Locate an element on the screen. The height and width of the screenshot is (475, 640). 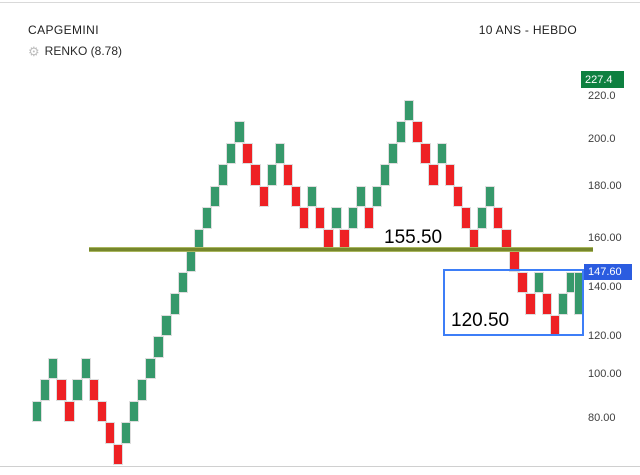
price-tick: 80.00 is located at coordinates (602, 418).